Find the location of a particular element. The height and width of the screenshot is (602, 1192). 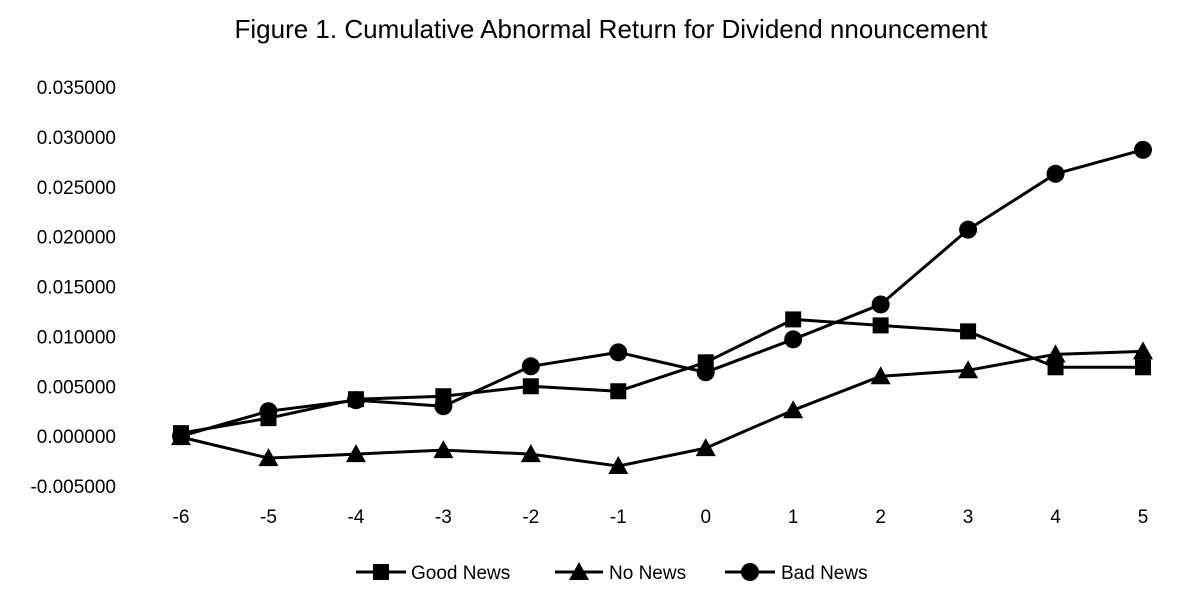

y-tick-label: 0.030000 is located at coordinates (76, 138).